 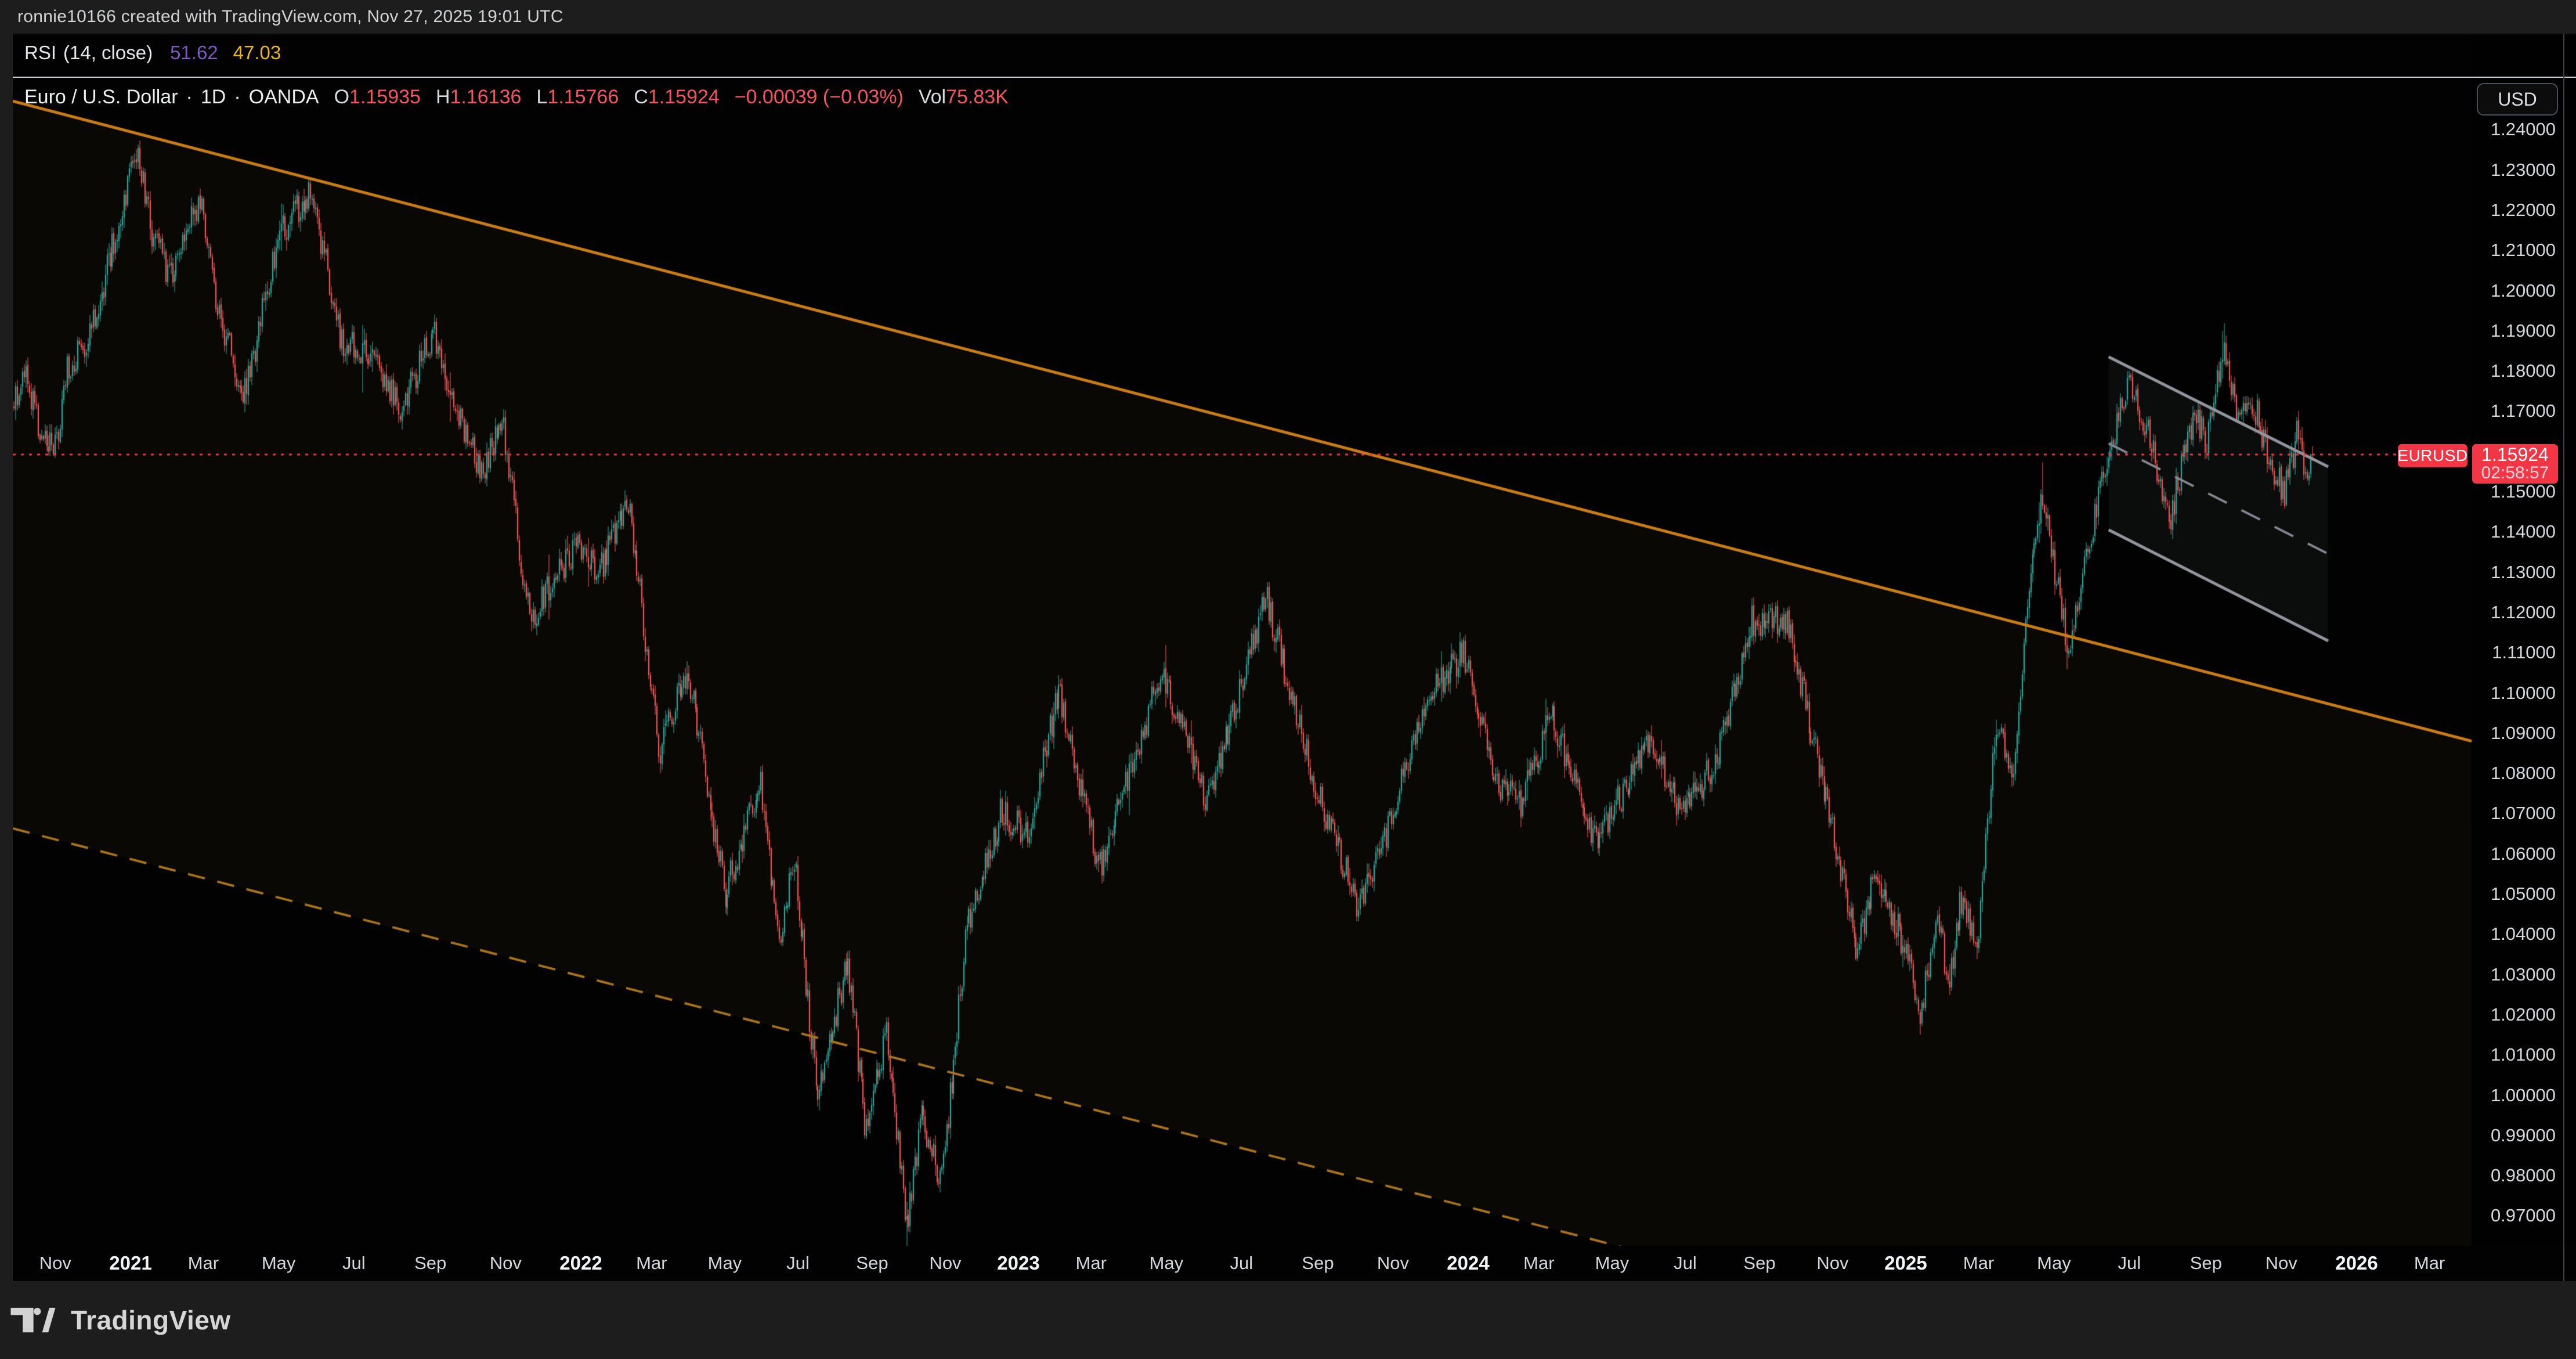 What do you see at coordinates (486, 97) in the screenshot?
I see `high-value: 1.16136` at bounding box center [486, 97].